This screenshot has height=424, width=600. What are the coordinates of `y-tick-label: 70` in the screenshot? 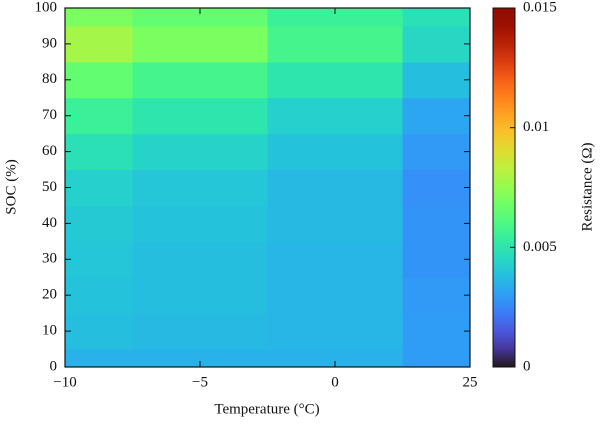 It's located at (49, 115).